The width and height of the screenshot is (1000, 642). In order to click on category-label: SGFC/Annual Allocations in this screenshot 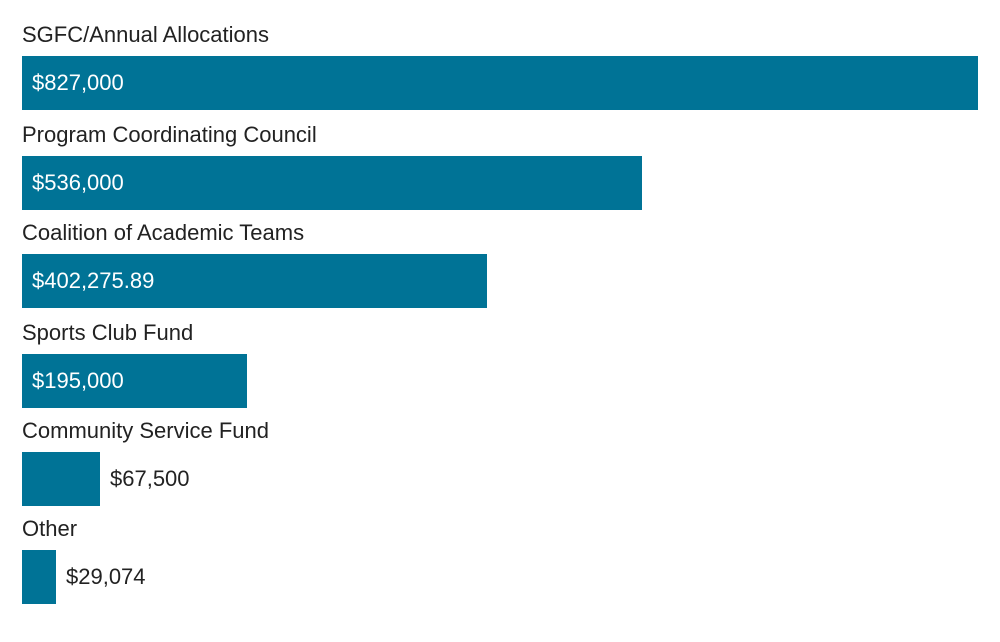, I will do `click(146, 34)`.